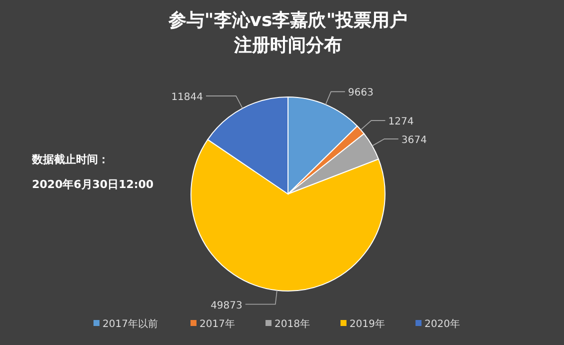  Describe the element at coordinates (130, 324) in the screenshot. I see `legend: 2017年以前` at that location.